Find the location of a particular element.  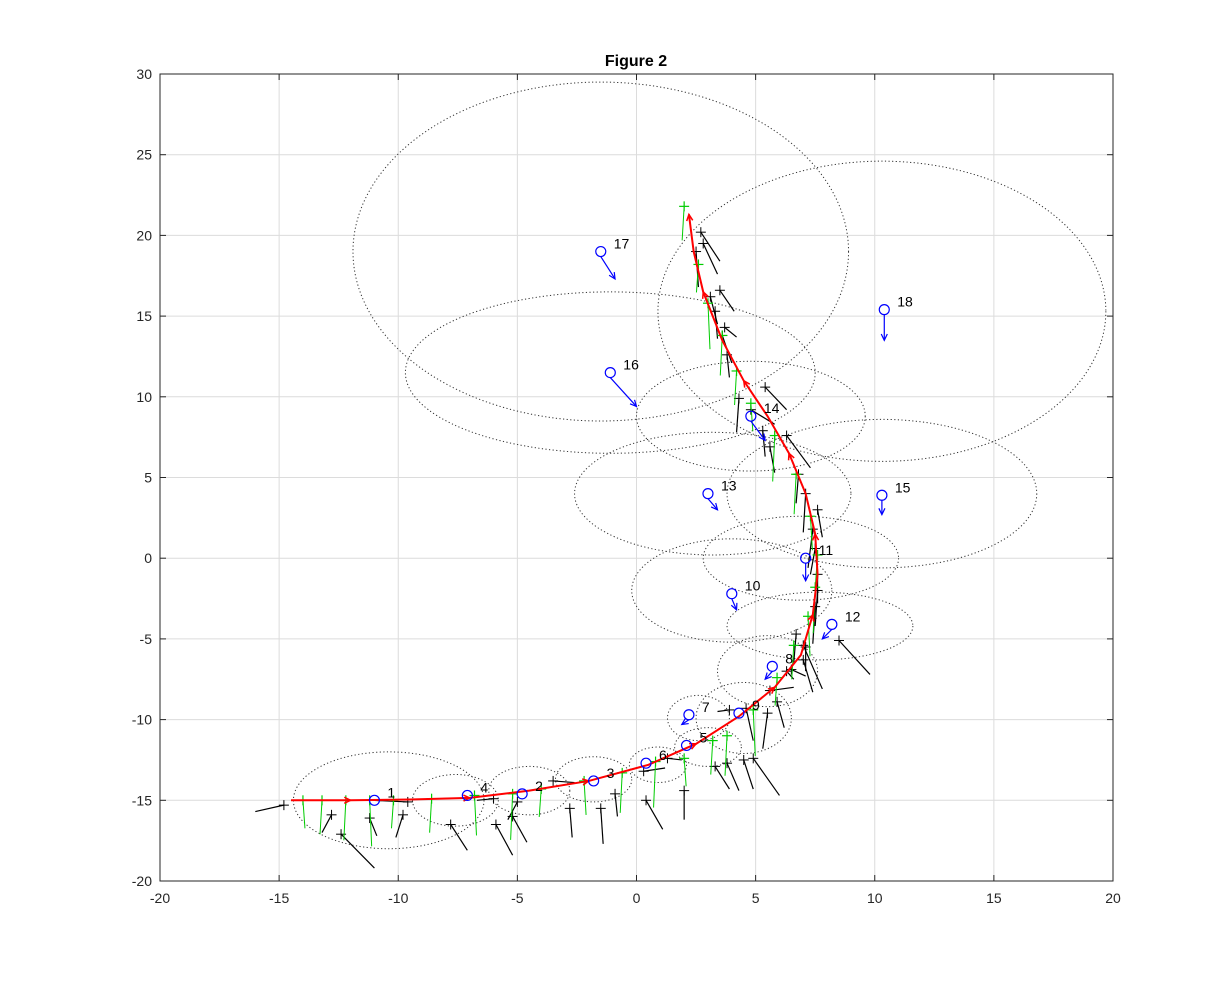

y-tick-label: -20 is located at coordinates (142, 881).